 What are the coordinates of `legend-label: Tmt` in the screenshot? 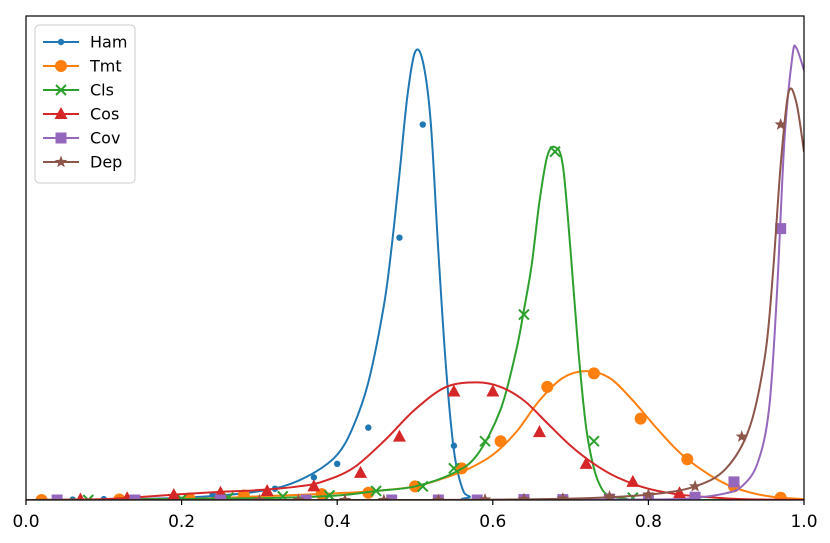 It's located at (105, 66).